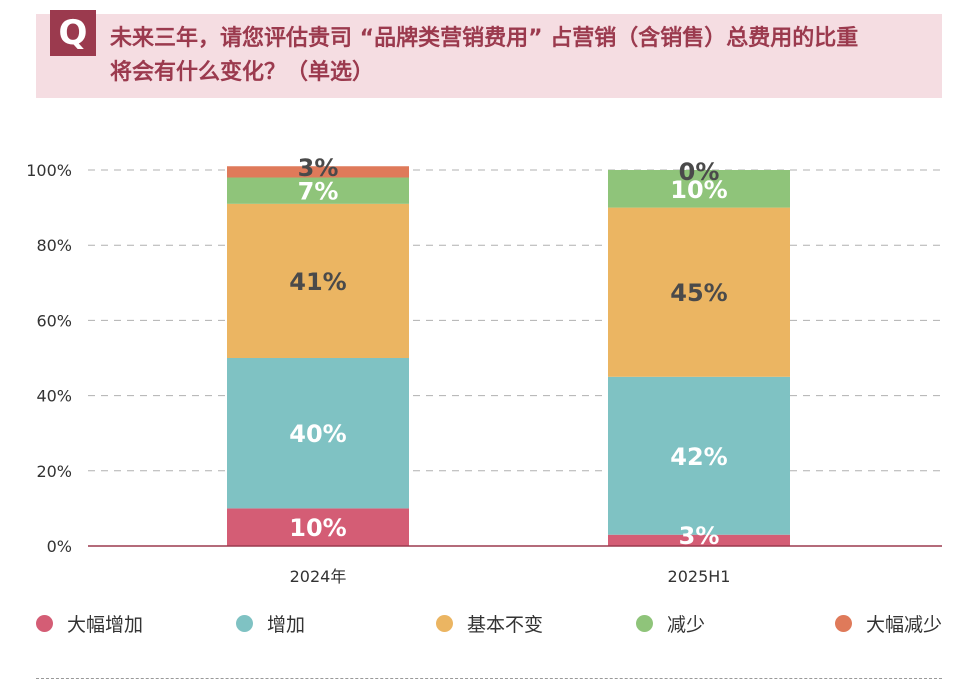  I want to click on title-bar, so click(489, 56).